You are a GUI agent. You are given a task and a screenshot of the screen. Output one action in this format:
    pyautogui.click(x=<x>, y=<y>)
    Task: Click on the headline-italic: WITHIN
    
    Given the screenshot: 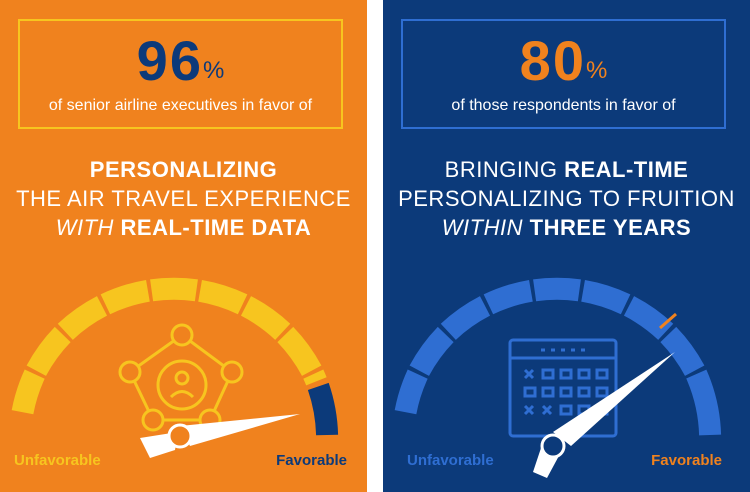 What is the action you would take?
    pyautogui.click(x=482, y=227)
    